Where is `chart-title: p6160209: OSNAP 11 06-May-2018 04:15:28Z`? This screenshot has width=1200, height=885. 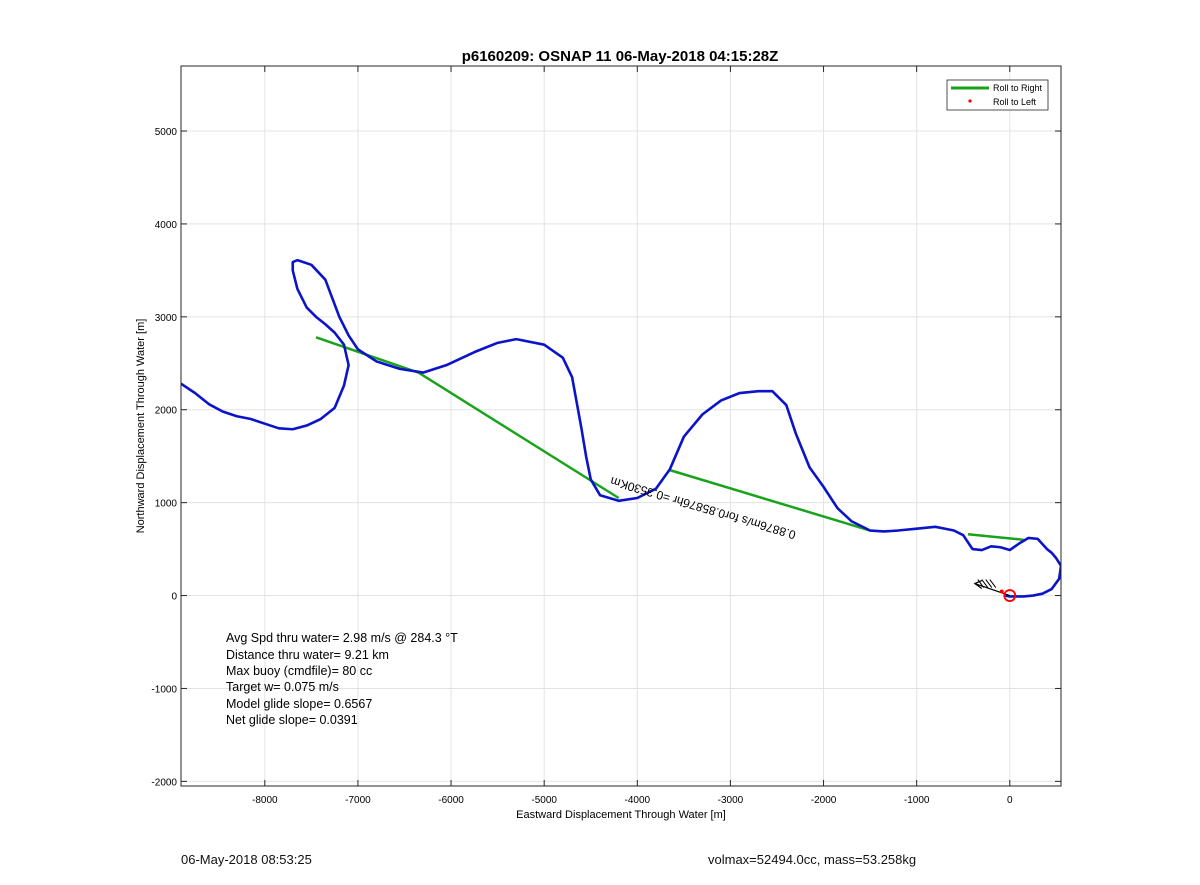
chart-title: p6160209: OSNAP 11 06-May-2018 04:15:28Z is located at coordinates (620, 56).